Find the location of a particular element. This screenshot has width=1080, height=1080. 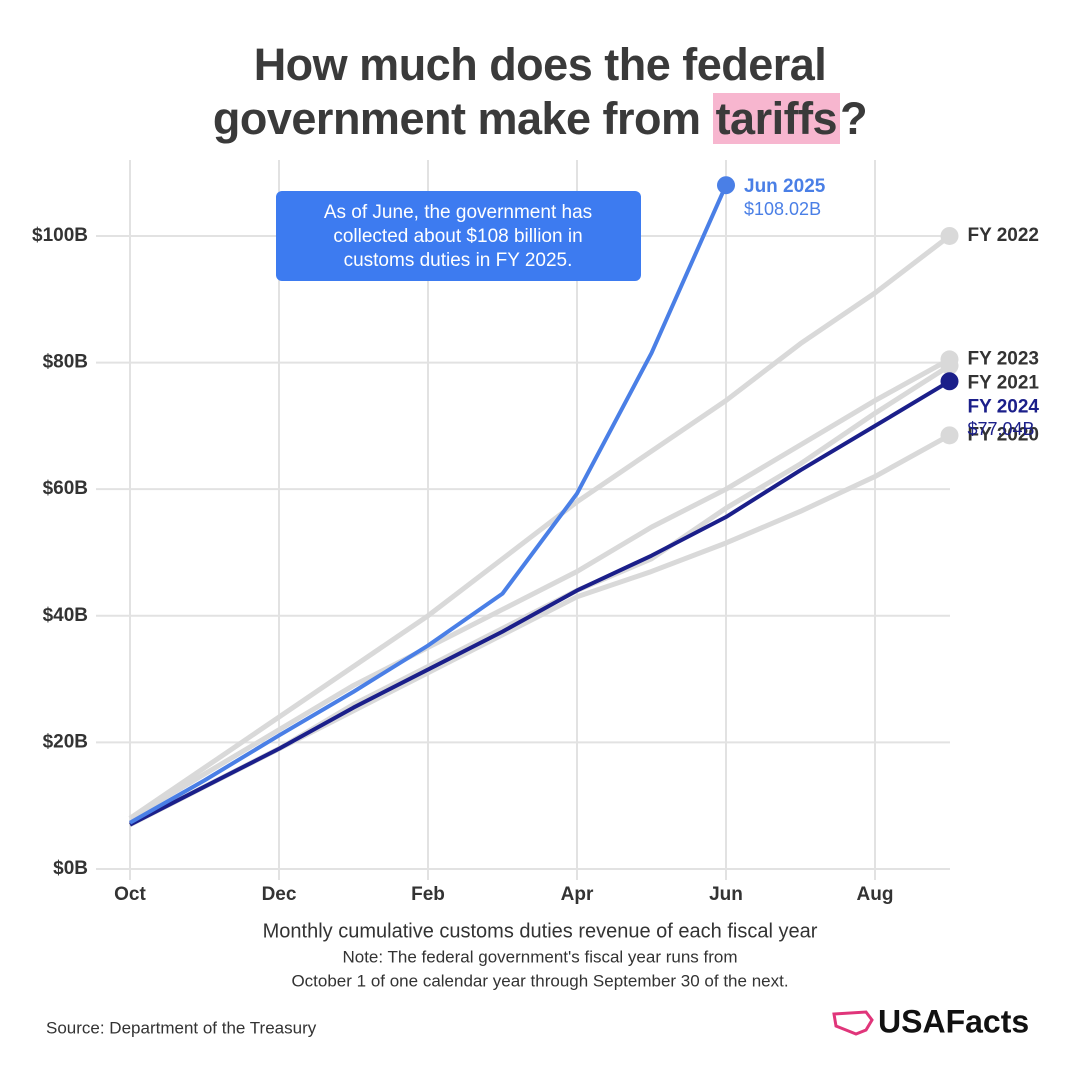

series-label: FY 2020 is located at coordinates (1003, 434).